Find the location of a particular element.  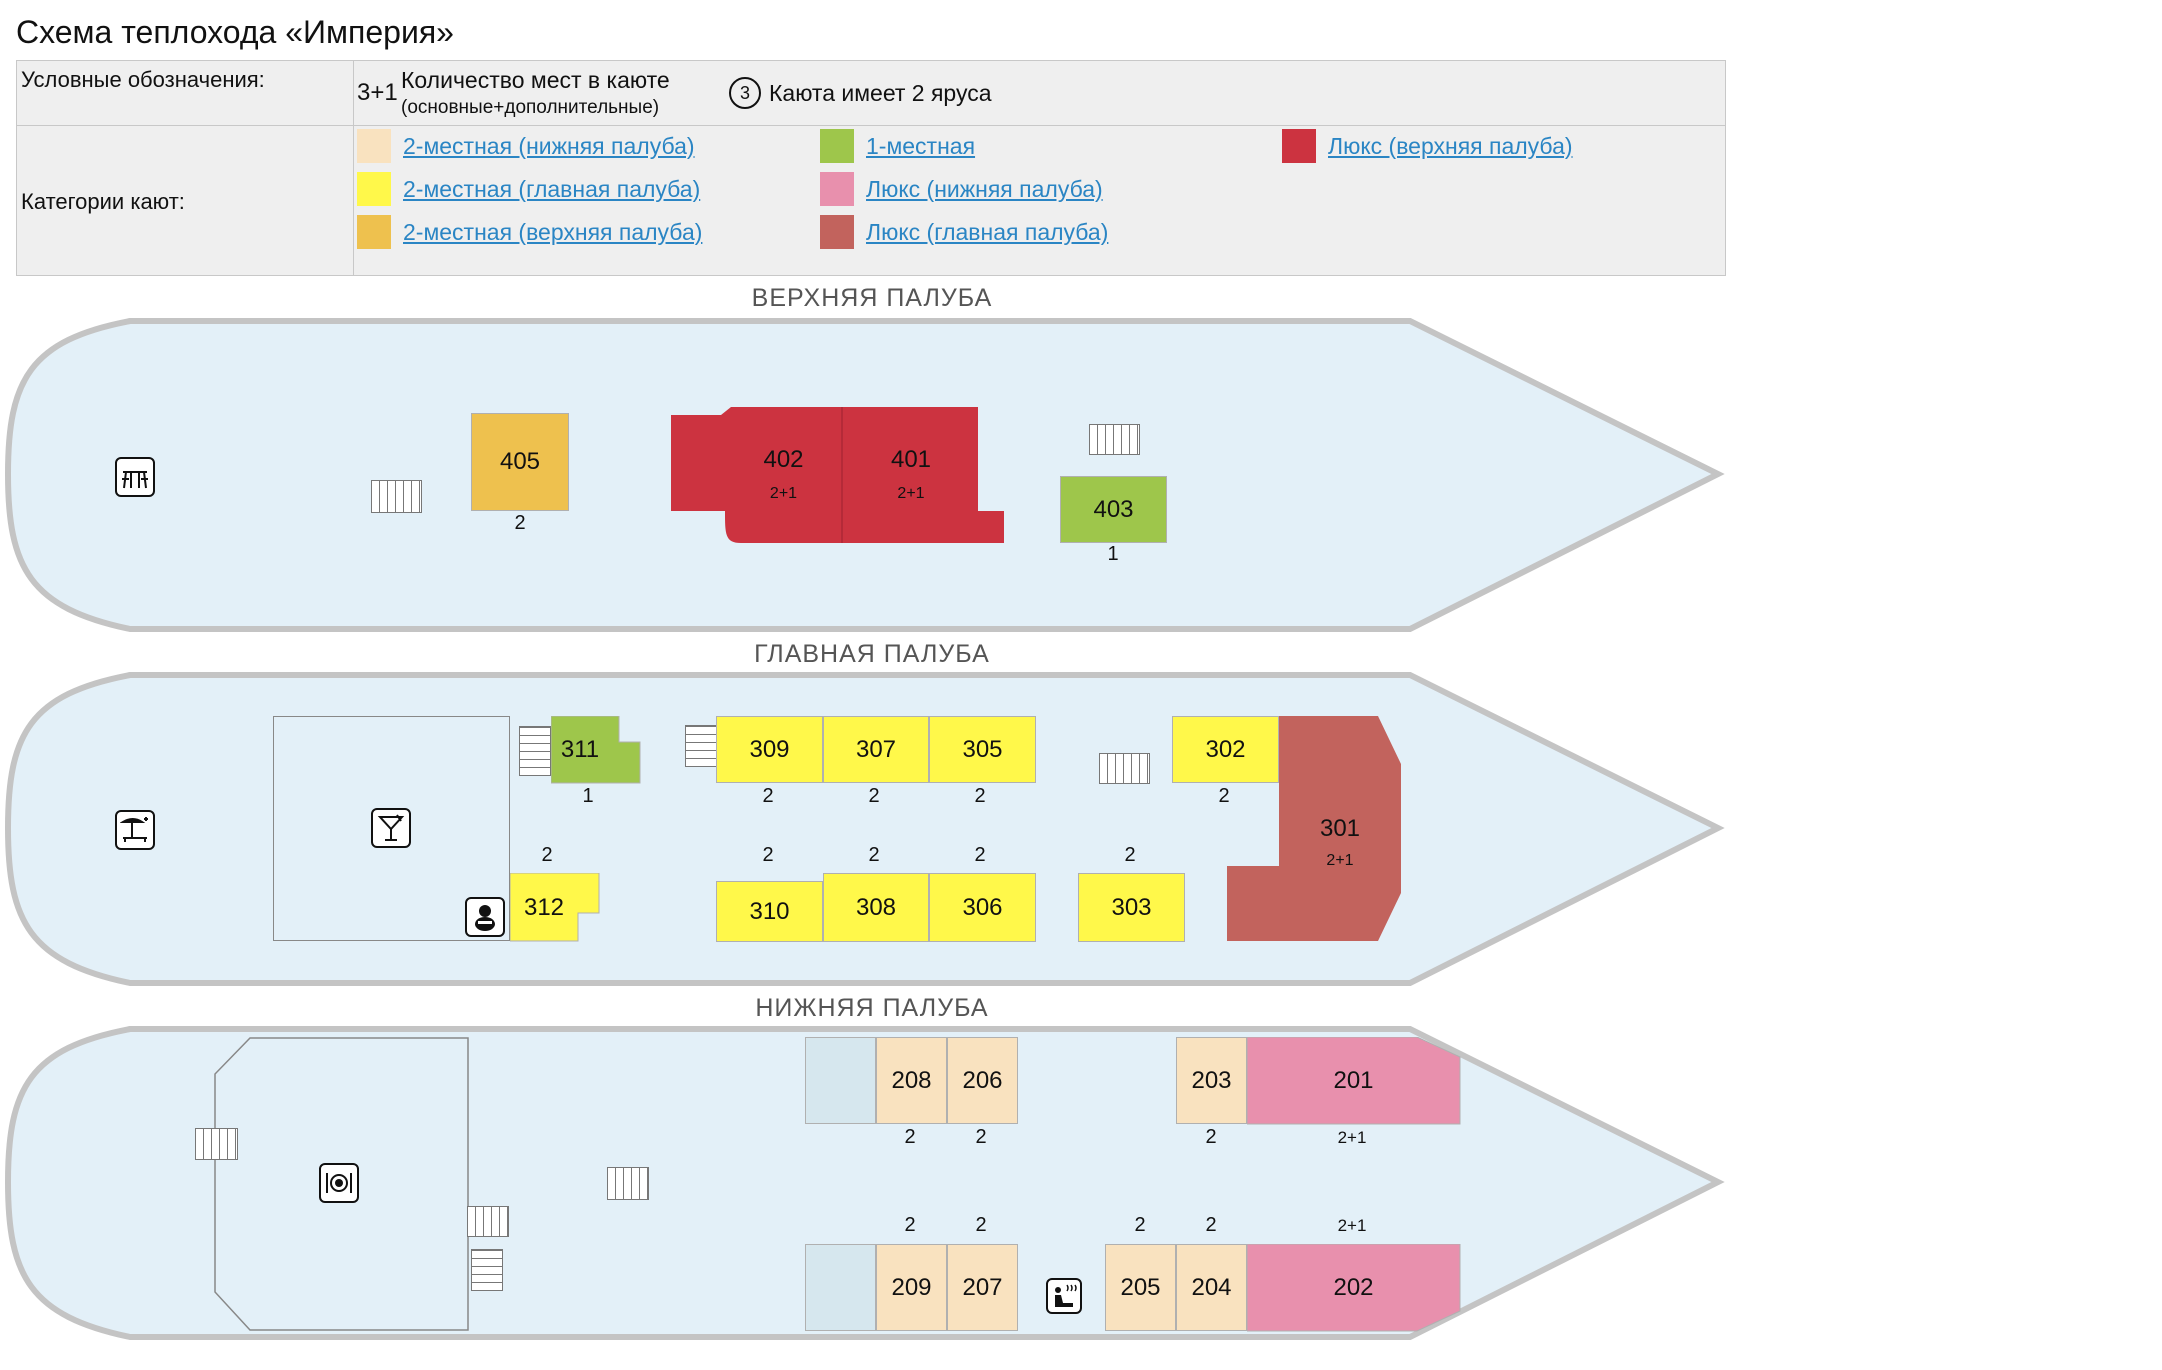

category-link: 2-местная (нижняя палуба) is located at coordinates (549, 145).